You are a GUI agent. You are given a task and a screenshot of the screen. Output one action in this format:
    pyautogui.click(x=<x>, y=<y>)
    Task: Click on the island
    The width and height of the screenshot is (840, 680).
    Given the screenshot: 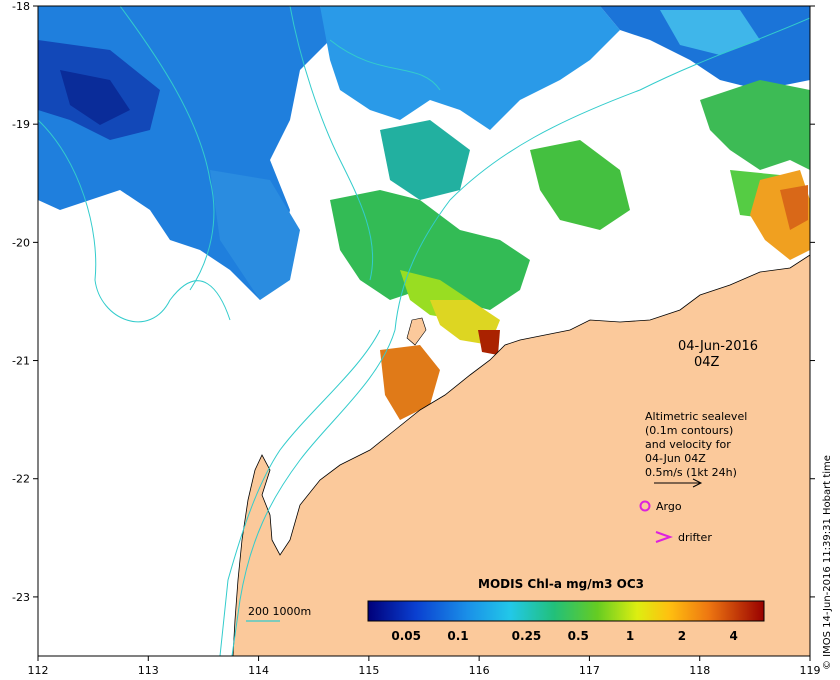 What is the action you would take?
    pyautogui.click(x=416, y=331)
    